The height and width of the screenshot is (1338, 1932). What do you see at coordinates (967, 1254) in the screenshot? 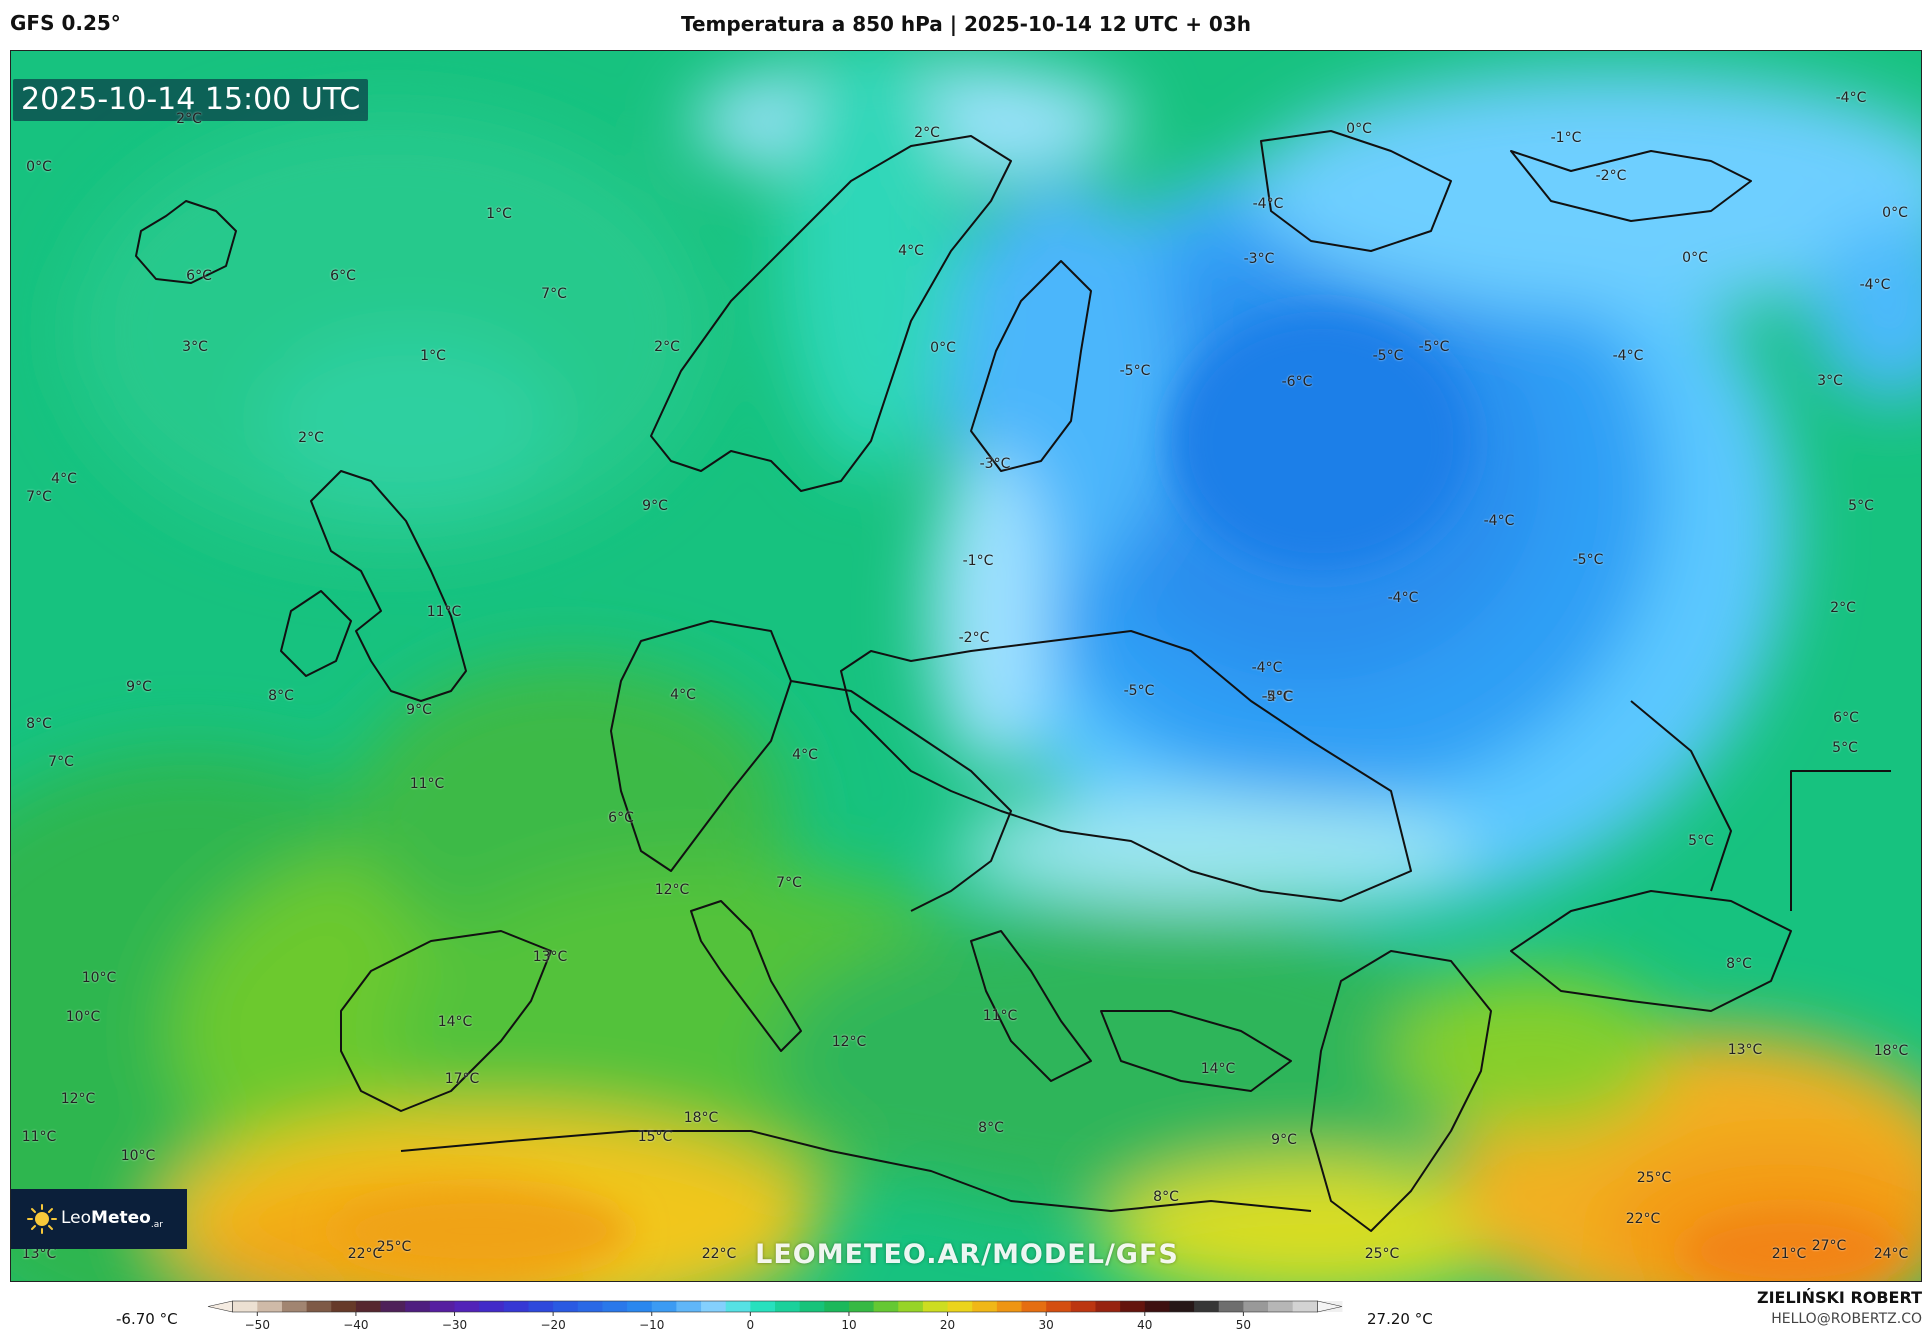
I see `watermark-url: LEOMETEO.AR/MODEL/GFS` at bounding box center [967, 1254].